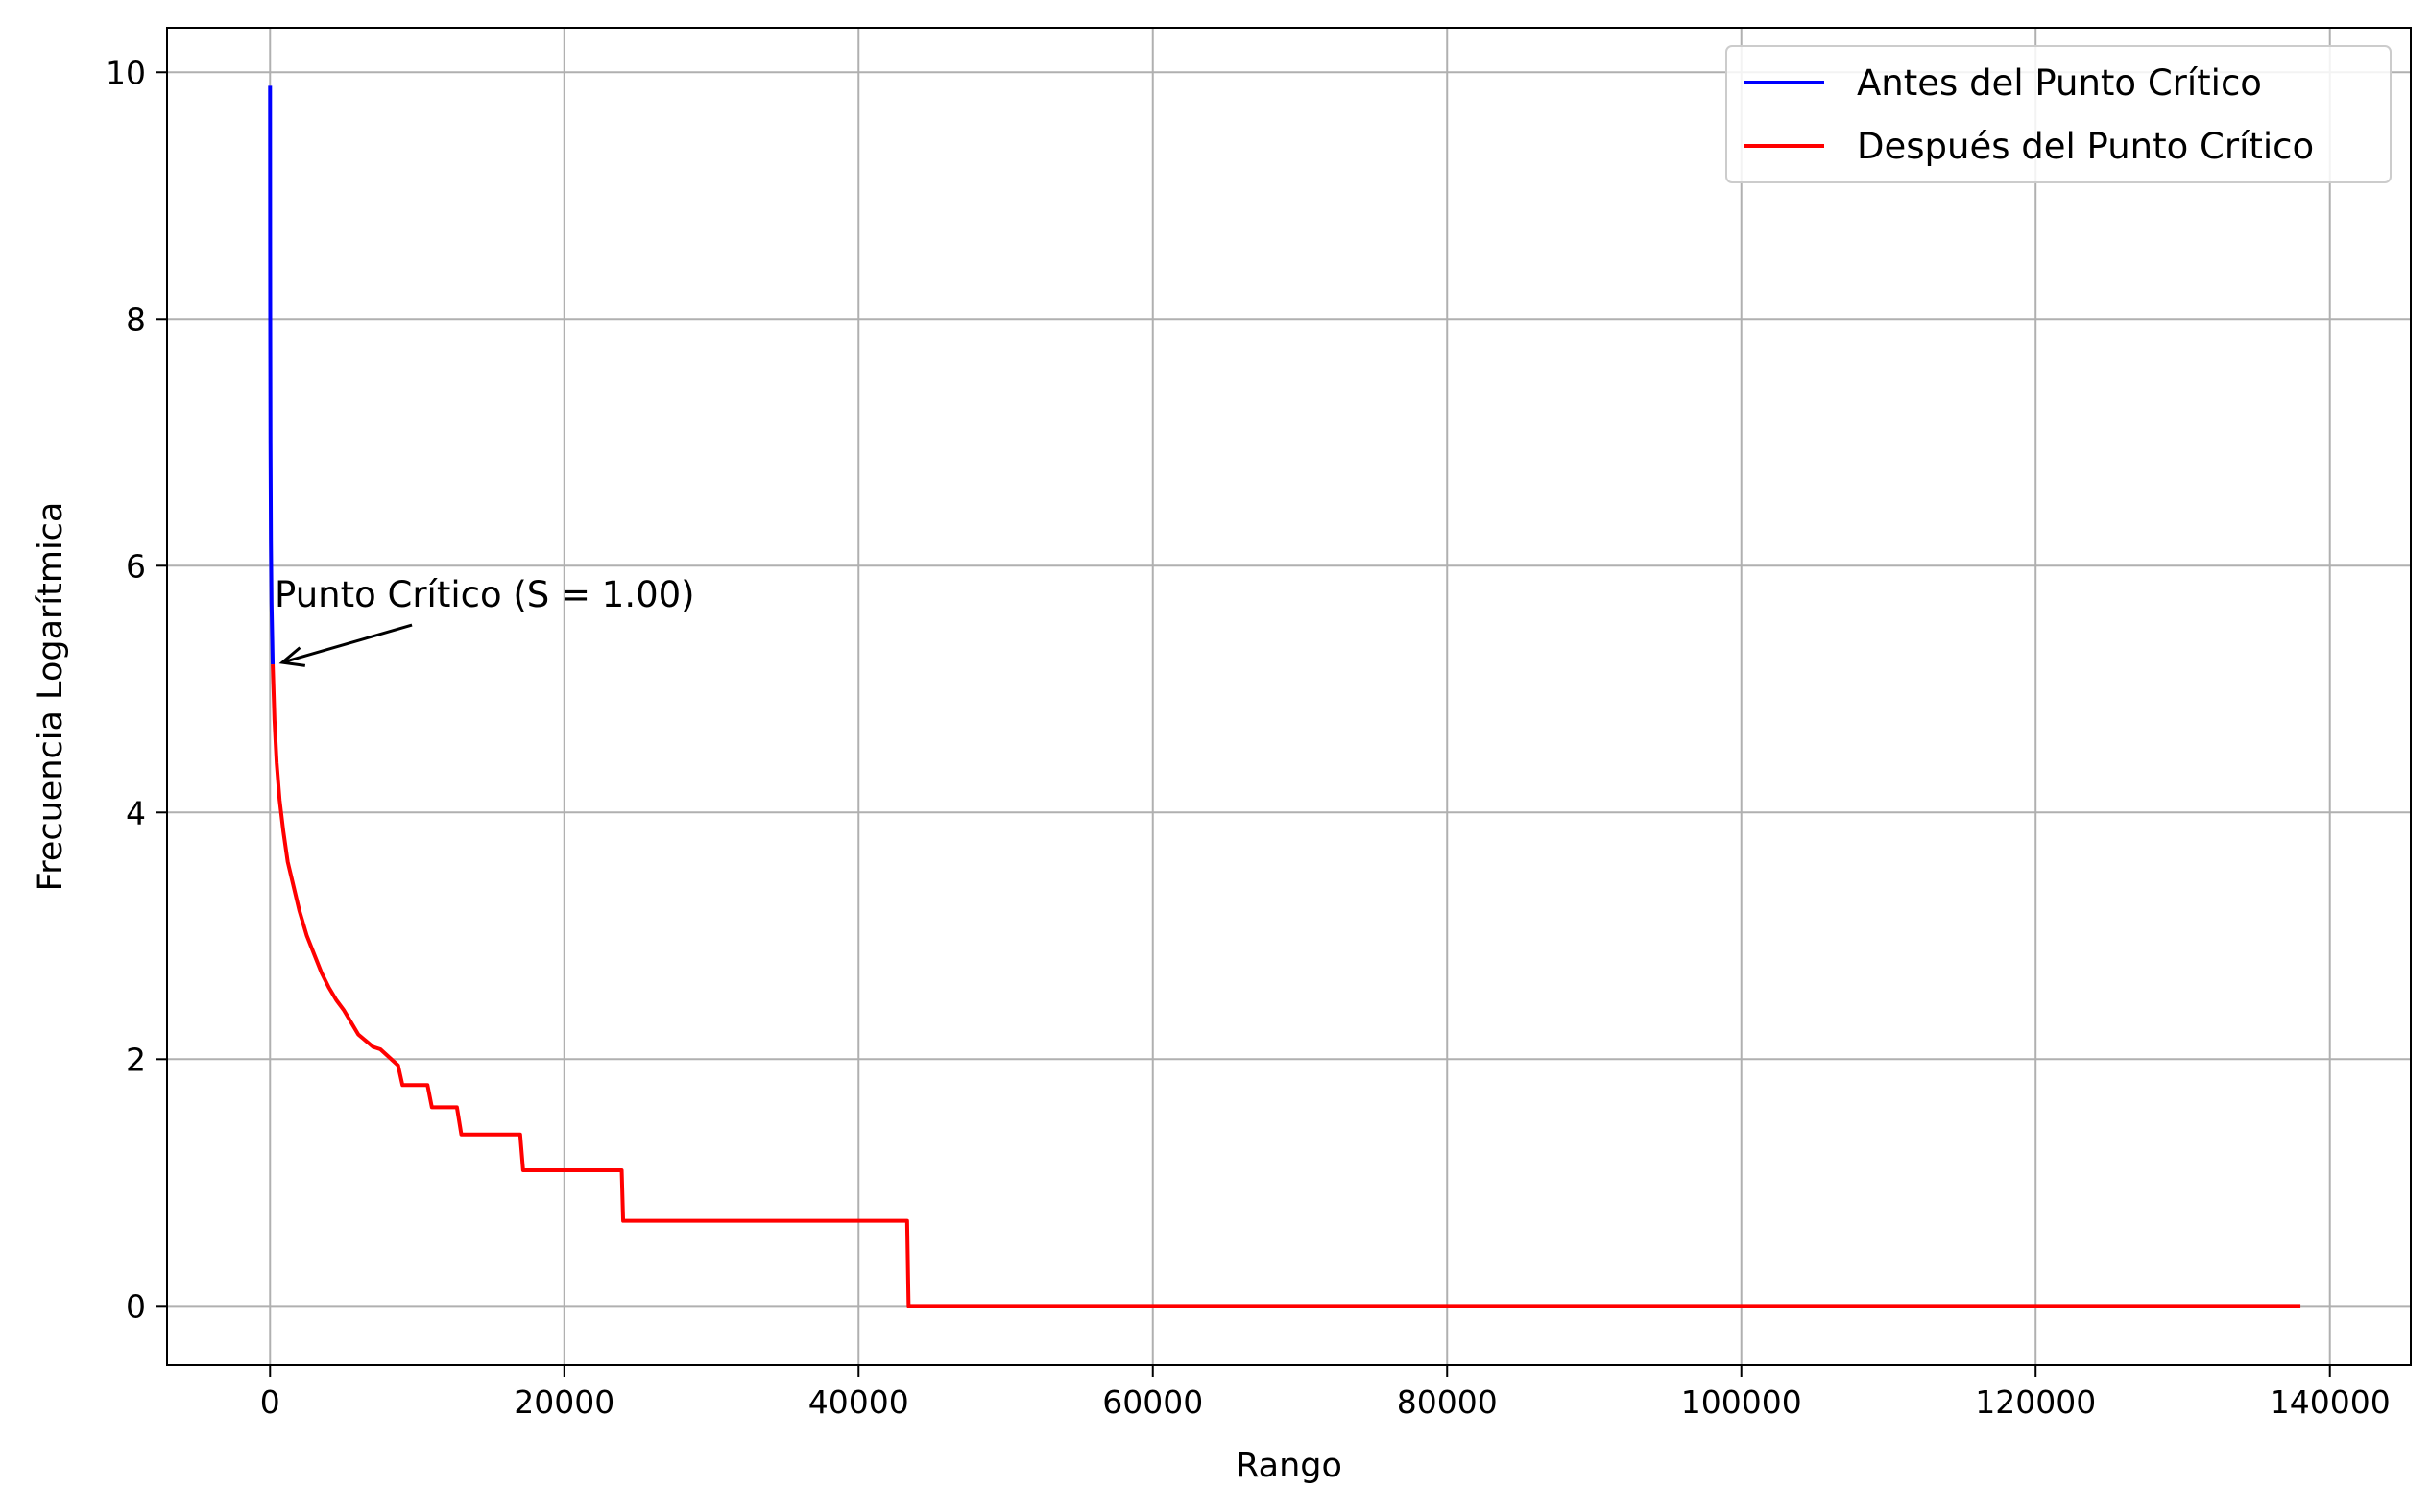 This screenshot has height=1512, width=2430. I want to click on x-tick-label: 120000, so click(2035, 1402).